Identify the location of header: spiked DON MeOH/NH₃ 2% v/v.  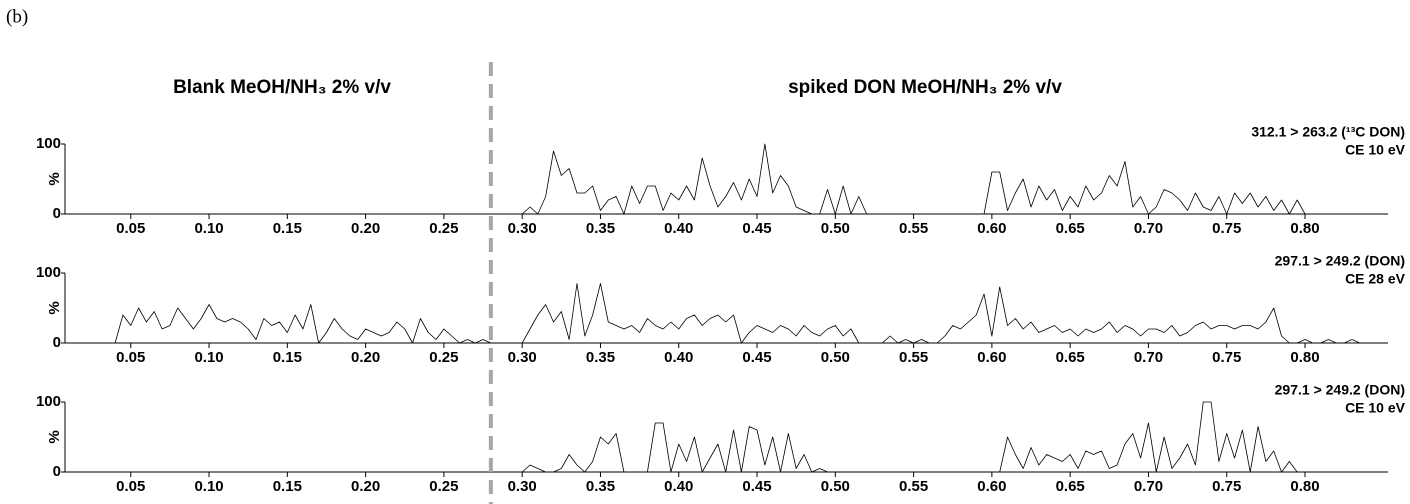
(925, 87).